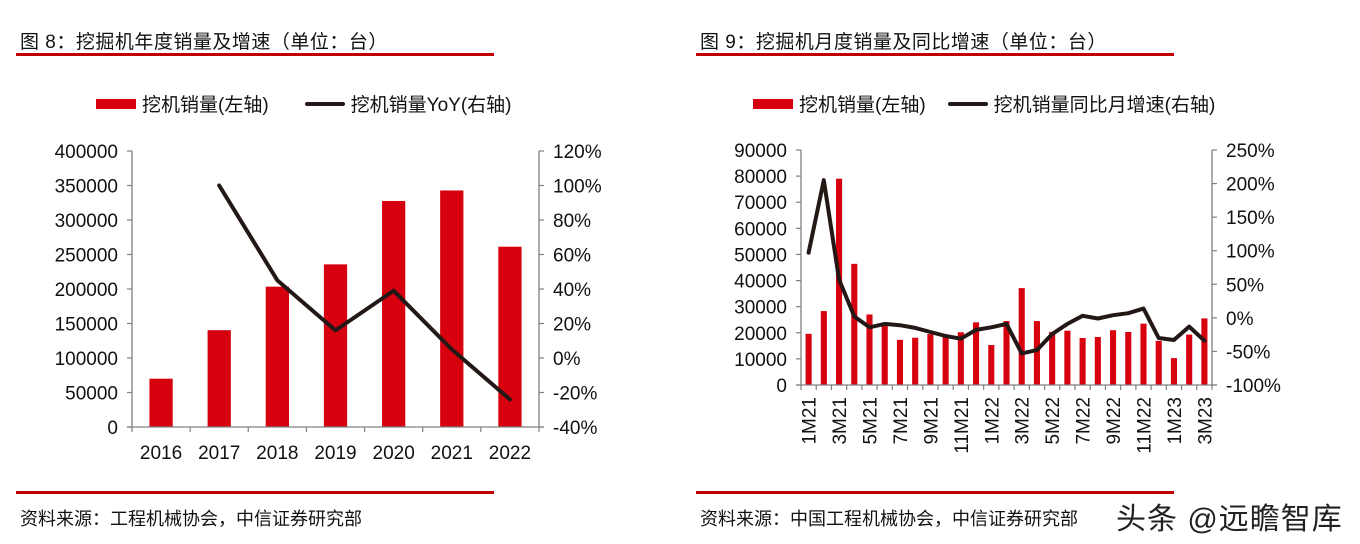  Describe the element at coordinates (364, 292) in the screenshot. I see `yoy-line` at that location.